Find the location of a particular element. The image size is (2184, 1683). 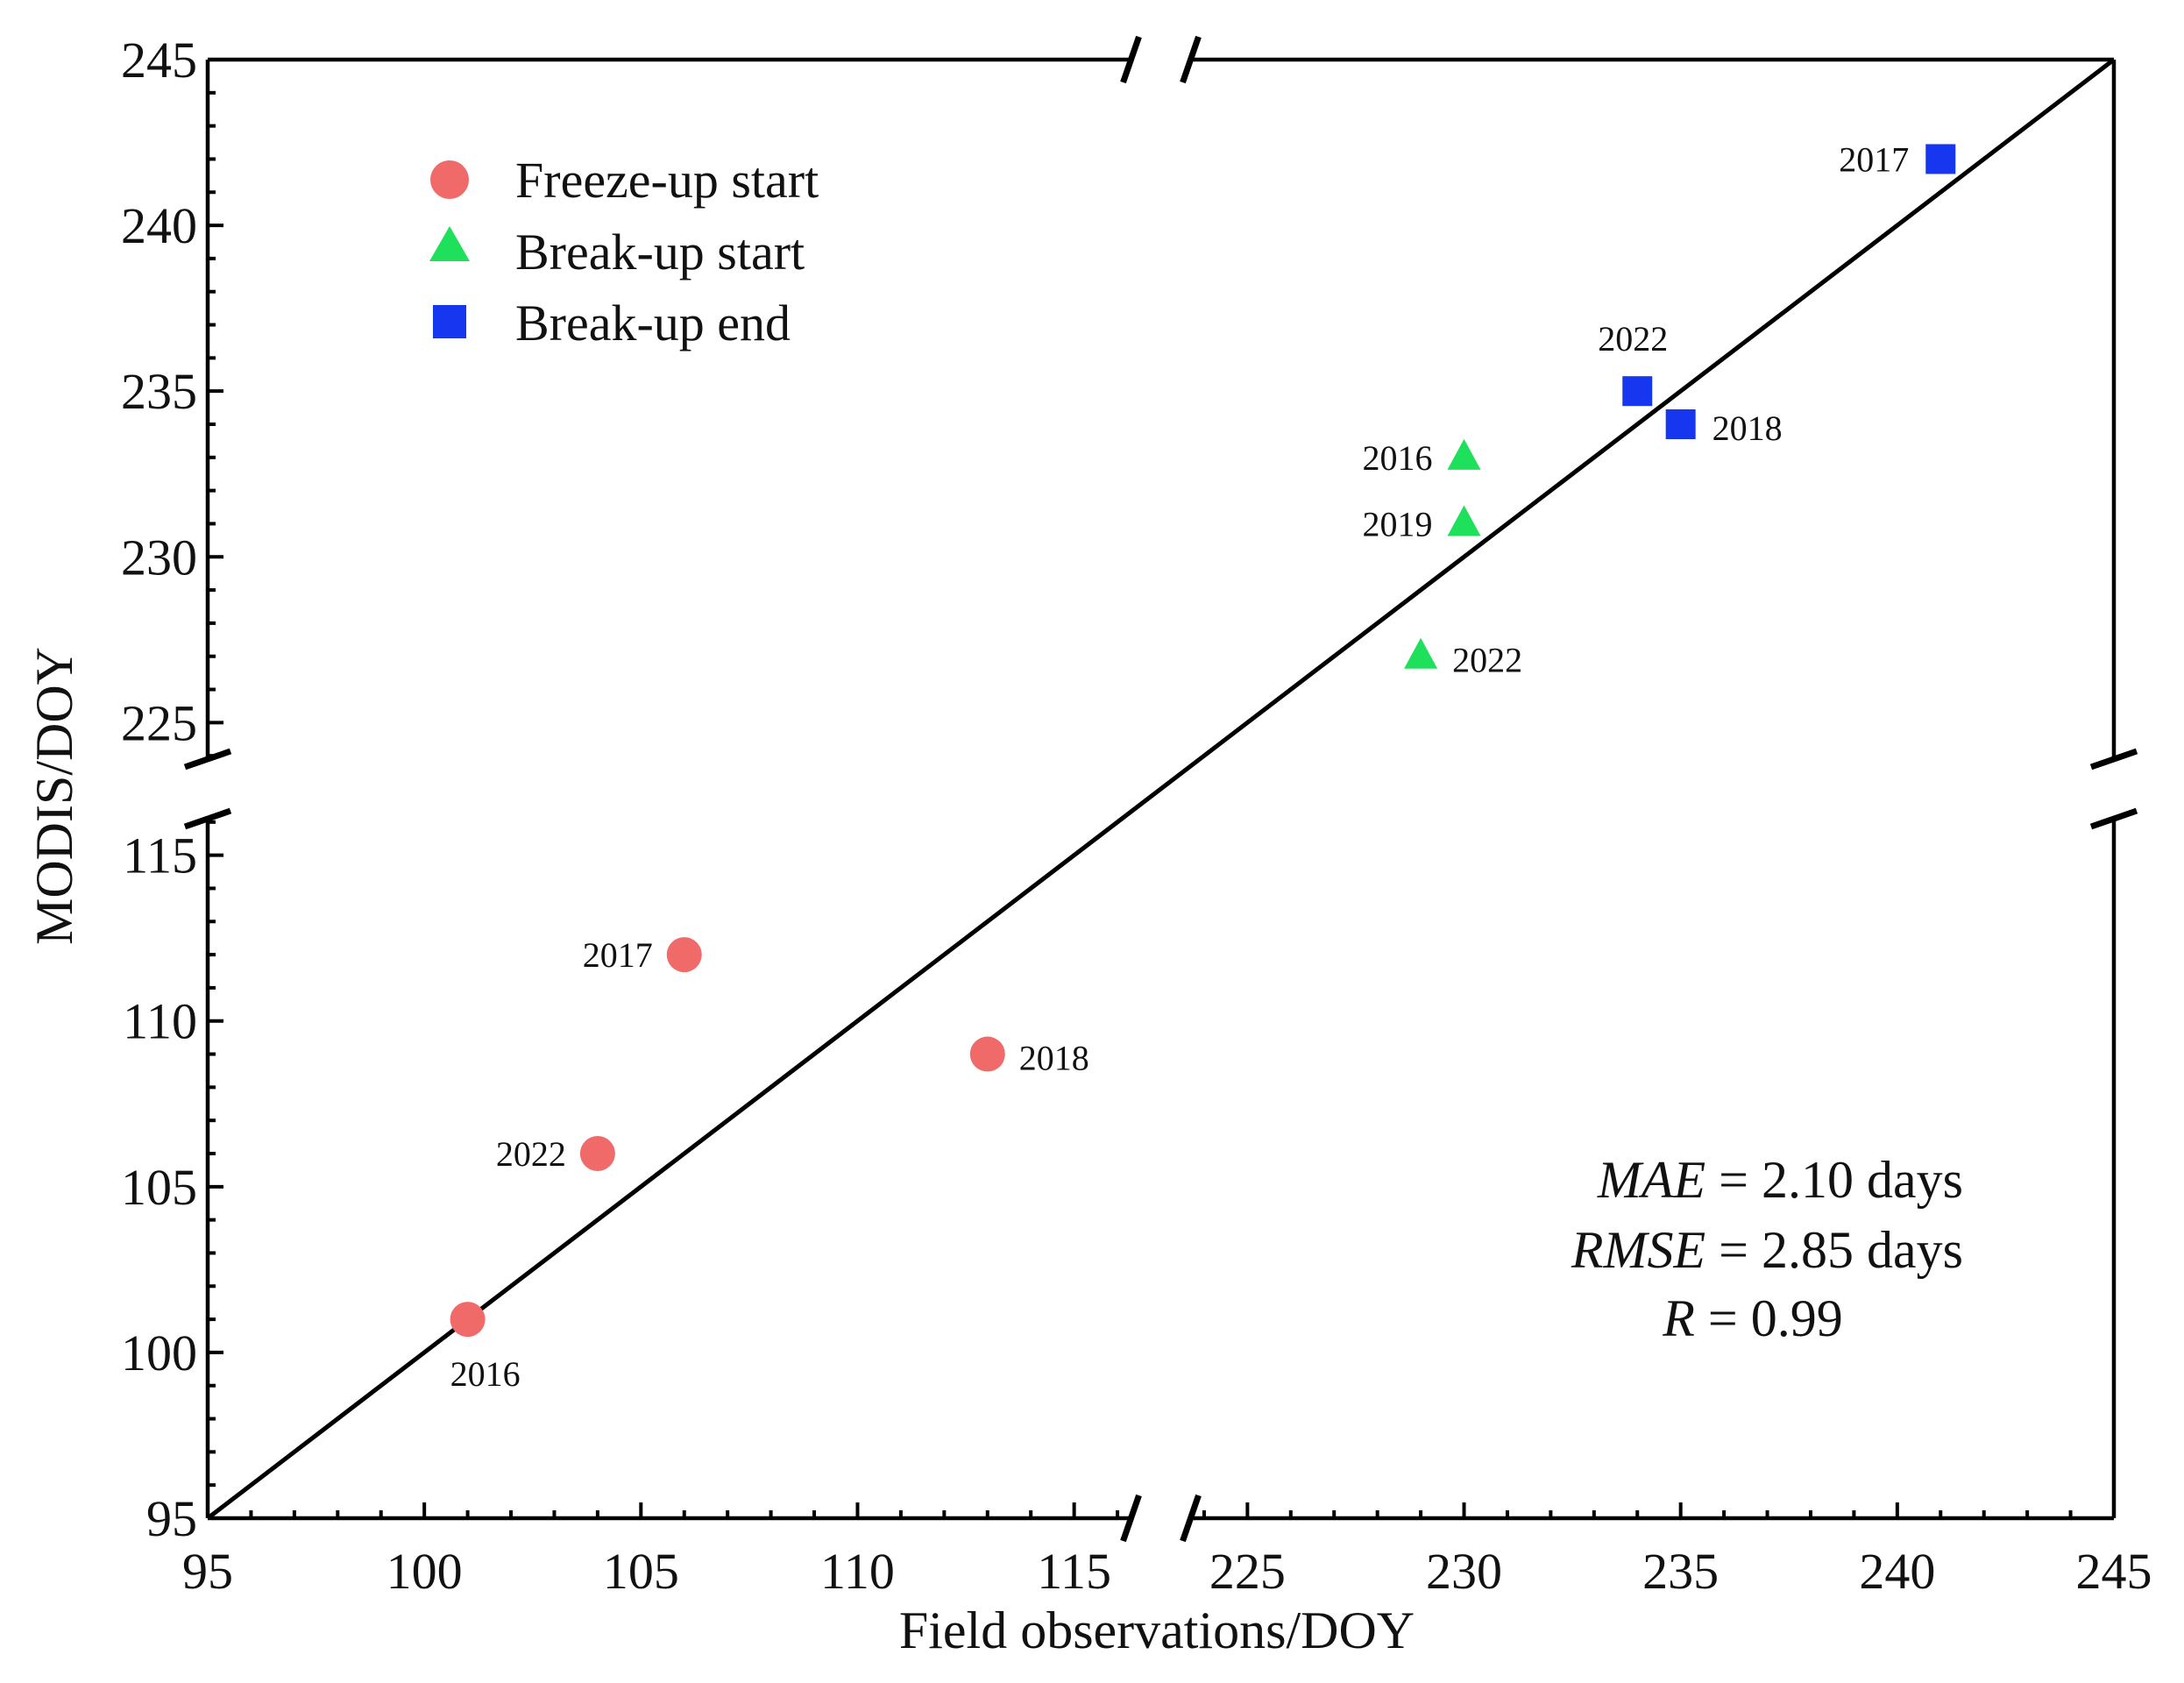

y-axis-title: MODIS/DOY is located at coordinates (54, 796).